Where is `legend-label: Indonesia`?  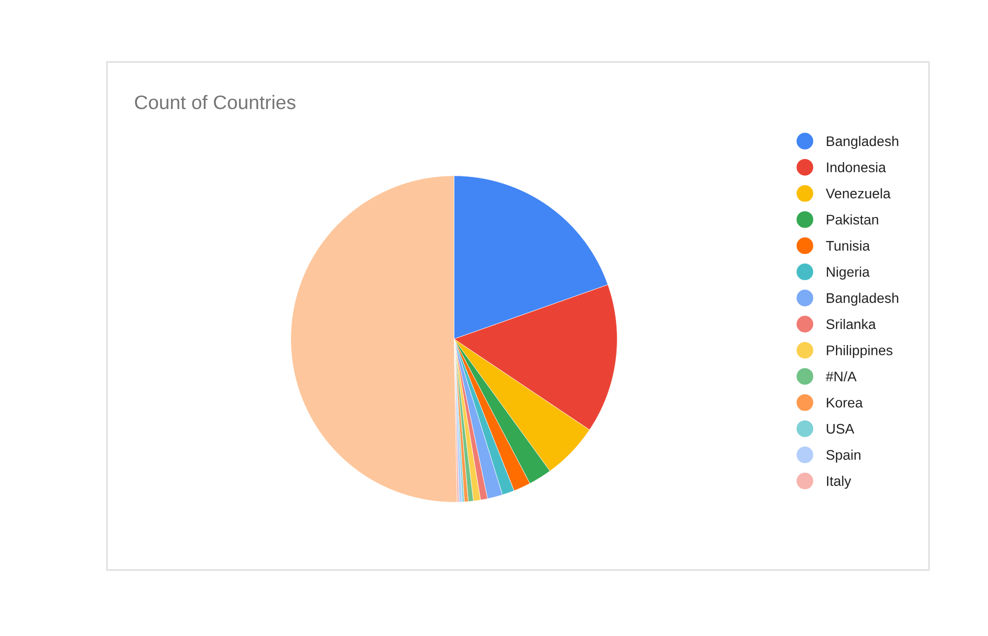 legend-label: Indonesia is located at coordinates (856, 167).